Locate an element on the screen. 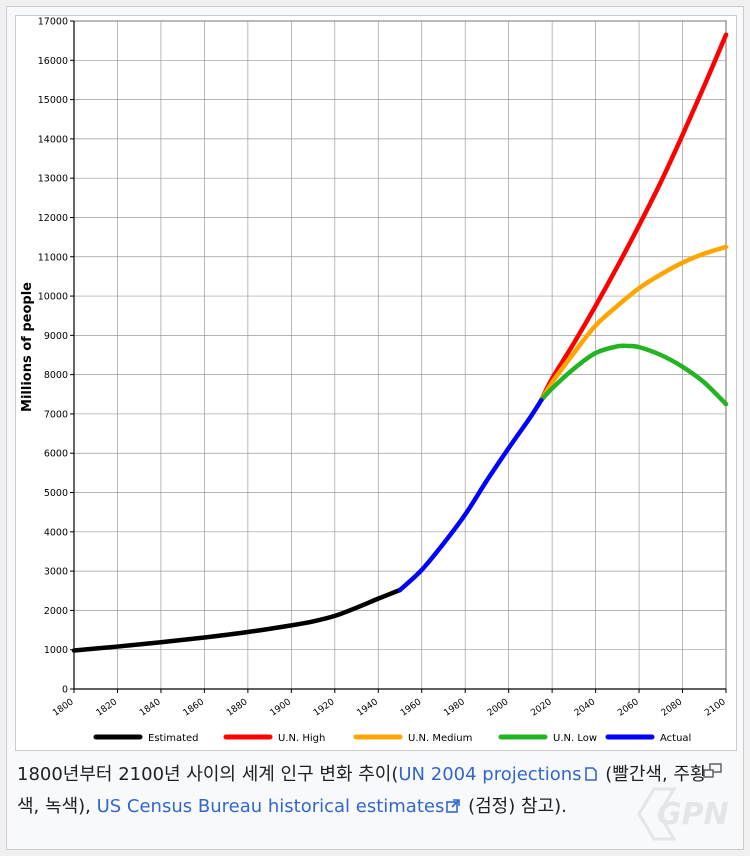 The image size is (750, 856). series-actual is located at coordinates (470, 495).